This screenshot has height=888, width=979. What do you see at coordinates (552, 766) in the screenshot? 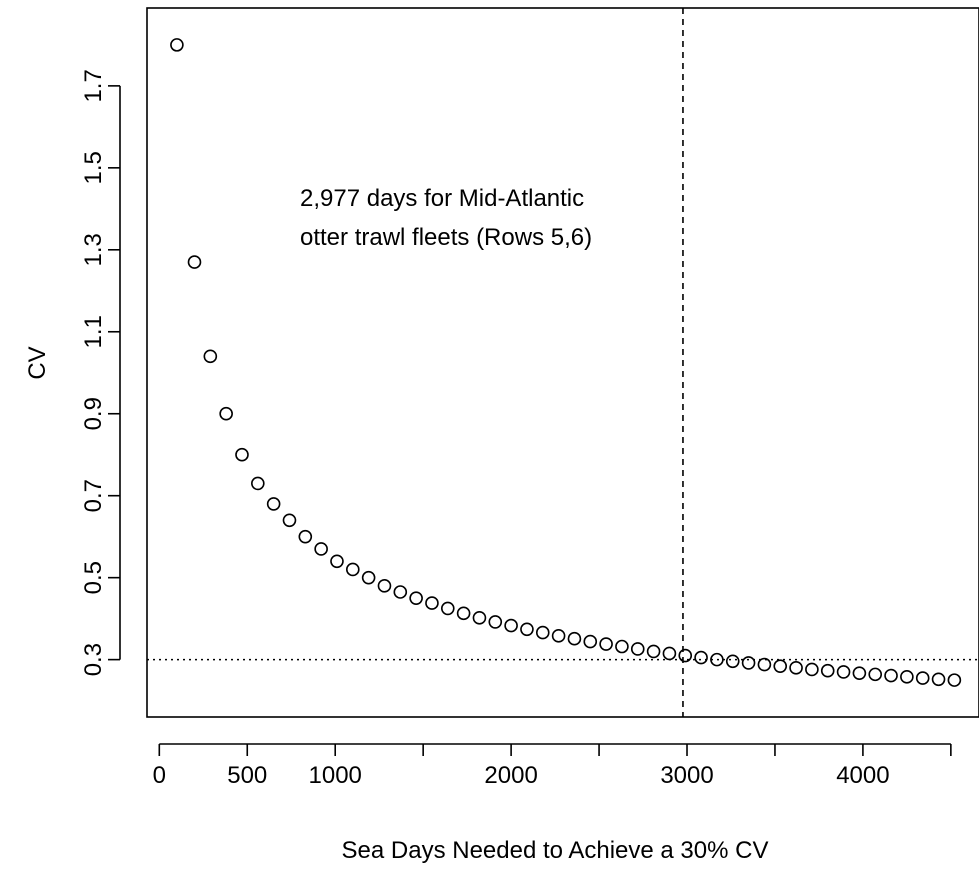
I see `x-axis: 0 500 1000 2000 3000 4000` at bounding box center [552, 766].